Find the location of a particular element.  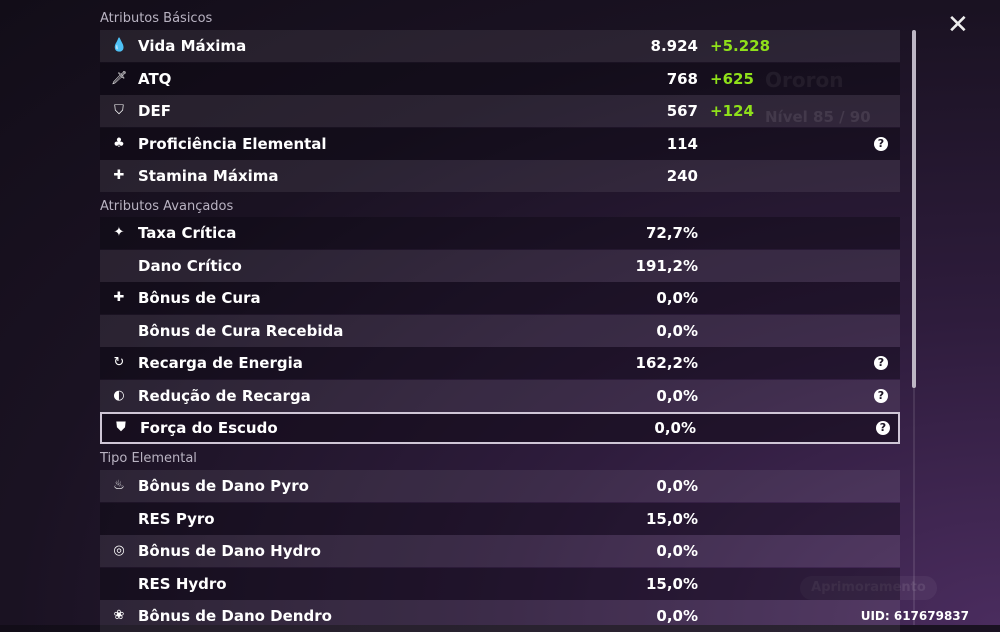

stat-value: 191,2% is located at coordinates (666, 265).